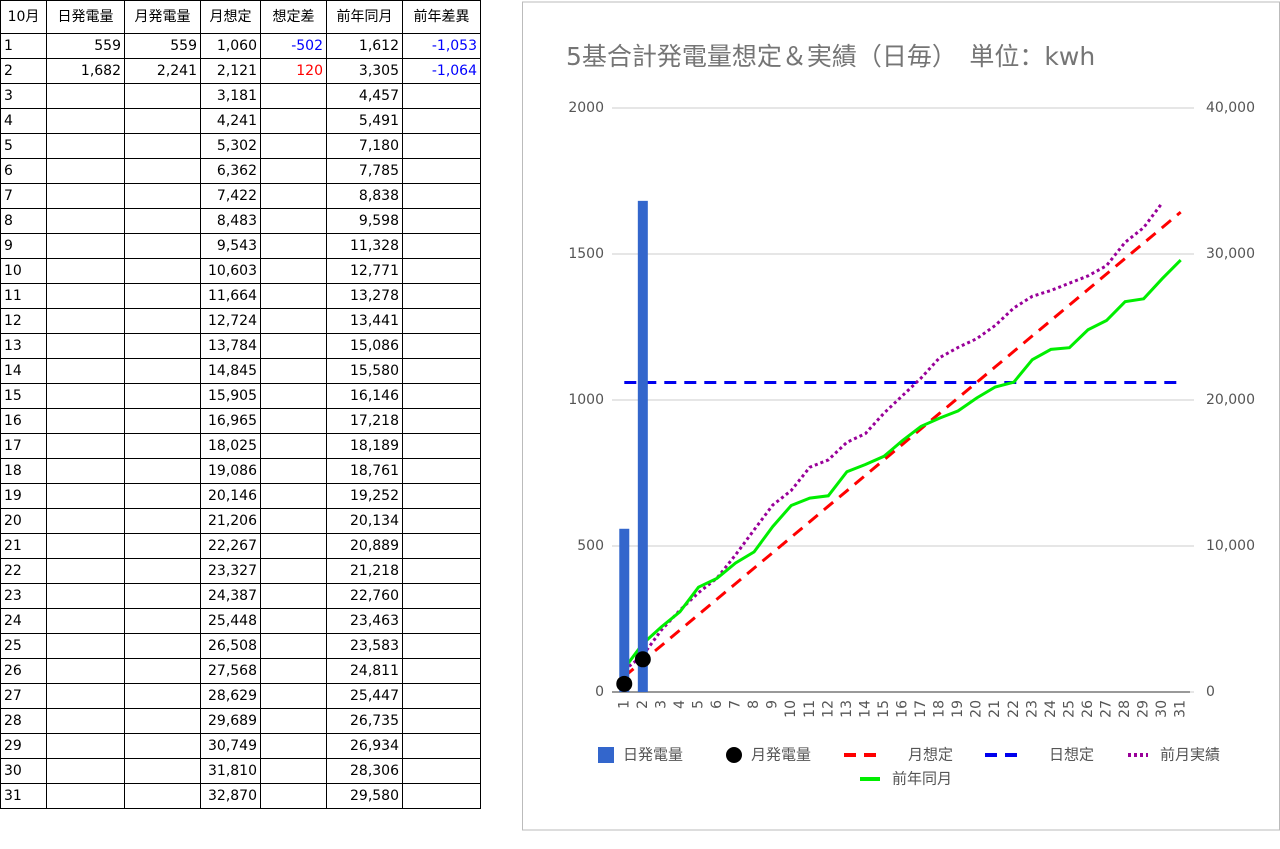 The height and width of the screenshot is (849, 1280). What do you see at coordinates (680, 704) in the screenshot?
I see `x-tick-label: 4` at bounding box center [680, 704].